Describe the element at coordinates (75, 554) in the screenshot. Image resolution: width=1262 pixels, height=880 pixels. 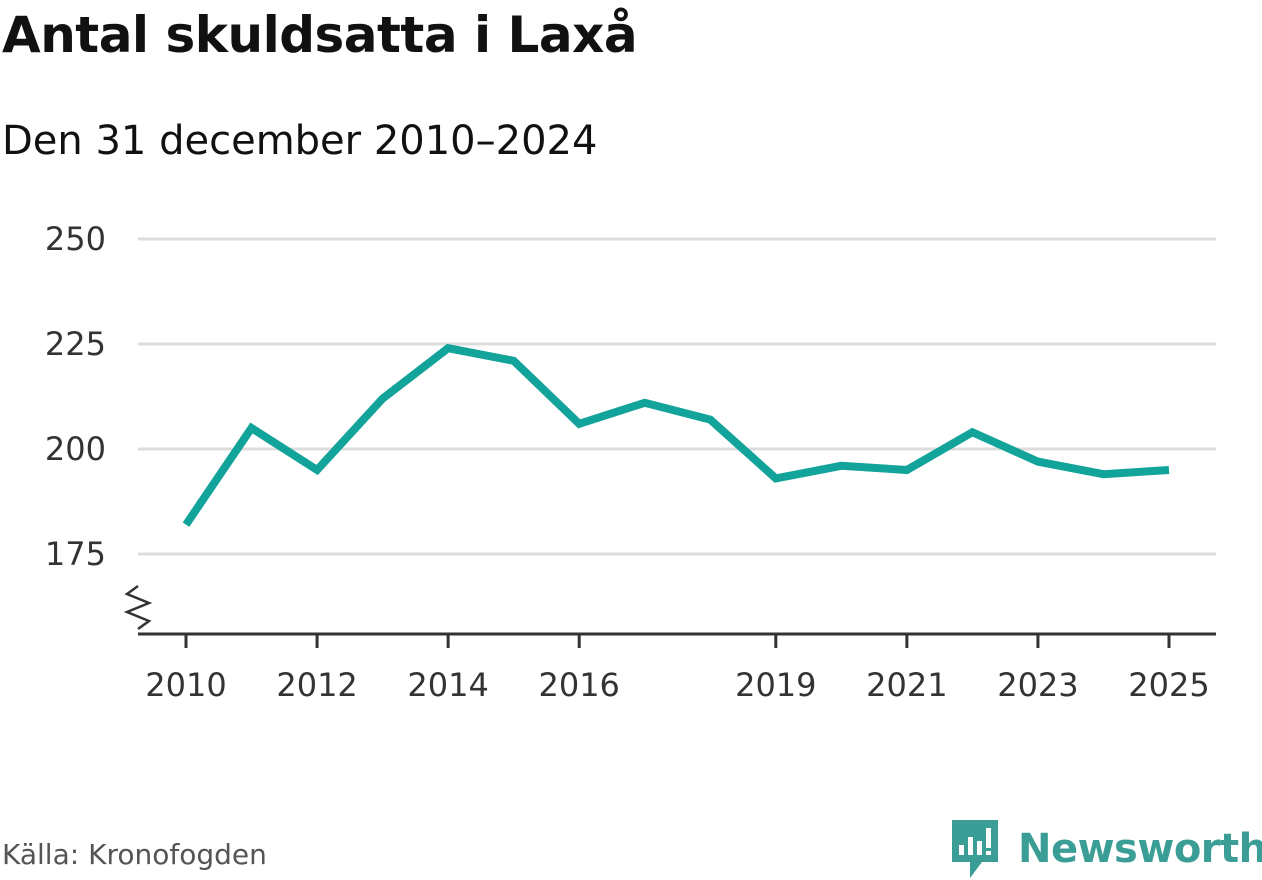
I see `y-tick-label-175: 175` at that location.